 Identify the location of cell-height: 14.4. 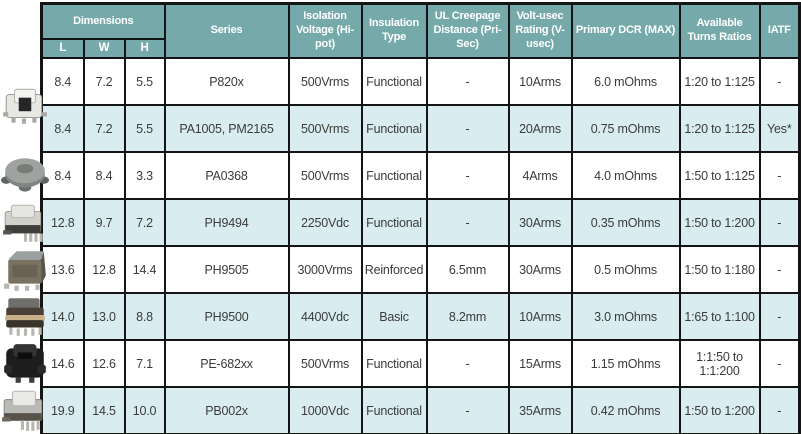
(144, 269).